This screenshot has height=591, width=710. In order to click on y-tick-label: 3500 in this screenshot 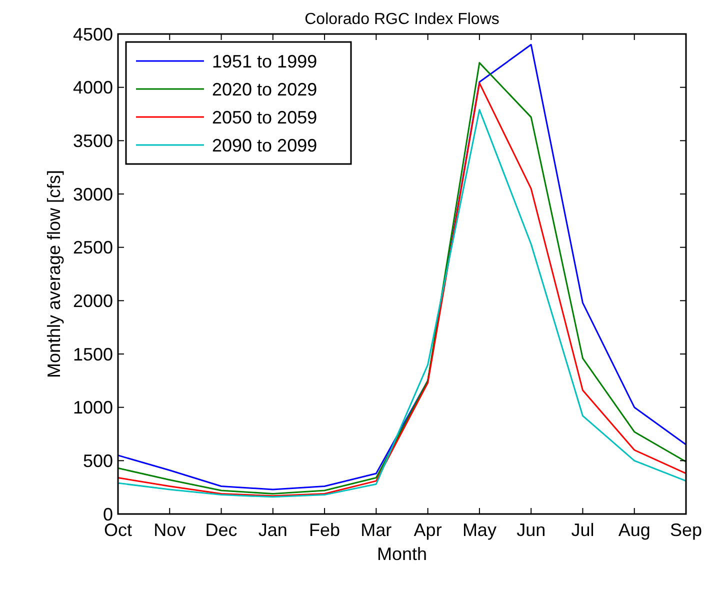, I will do `click(92, 140)`.